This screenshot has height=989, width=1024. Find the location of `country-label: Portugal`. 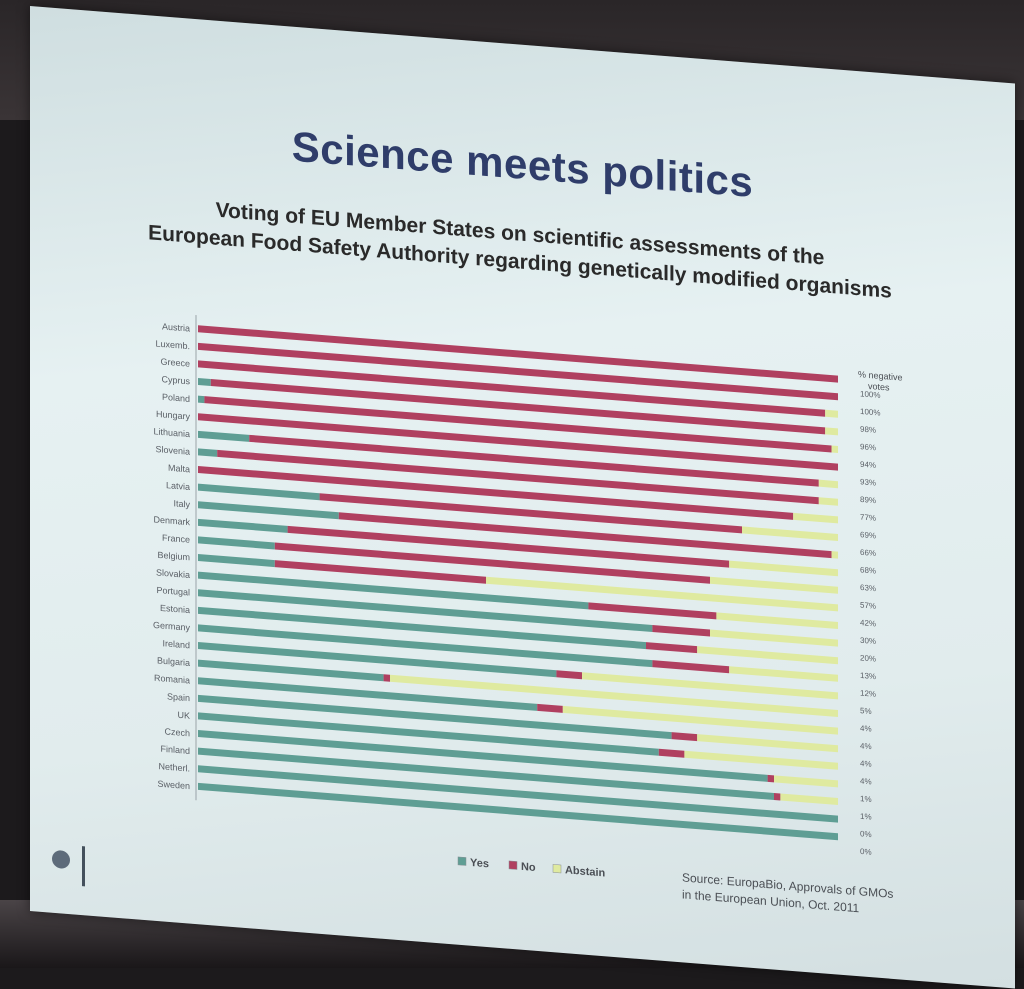

country-label: Portugal is located at coordinates (173, 591).